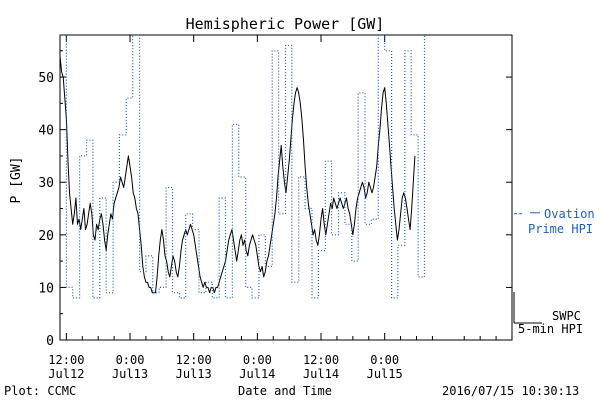 The image size is (600, 400). Describe the element at coordinates (569, 214) in the screenshot. I see `legend-ovation-label: Ovation` at that location.